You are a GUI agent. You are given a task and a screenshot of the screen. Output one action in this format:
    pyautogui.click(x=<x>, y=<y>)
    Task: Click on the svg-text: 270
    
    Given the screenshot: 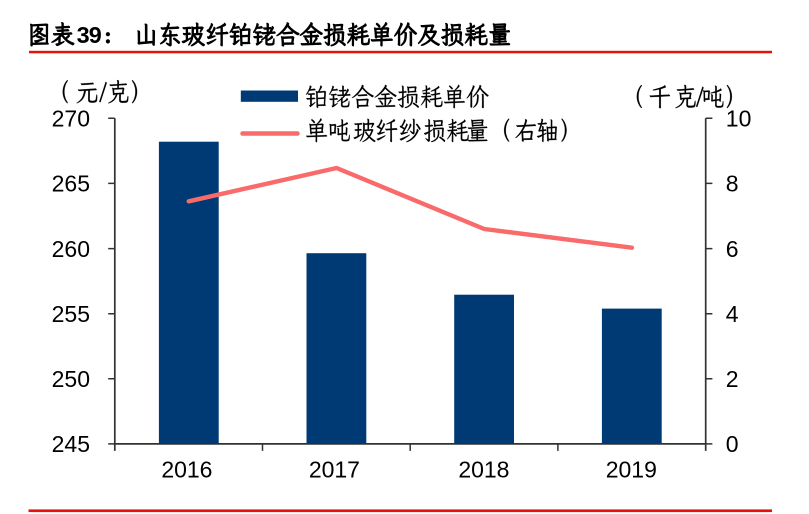 What is the action you would take?
    pyautogui.click(x=71, y=119)
    